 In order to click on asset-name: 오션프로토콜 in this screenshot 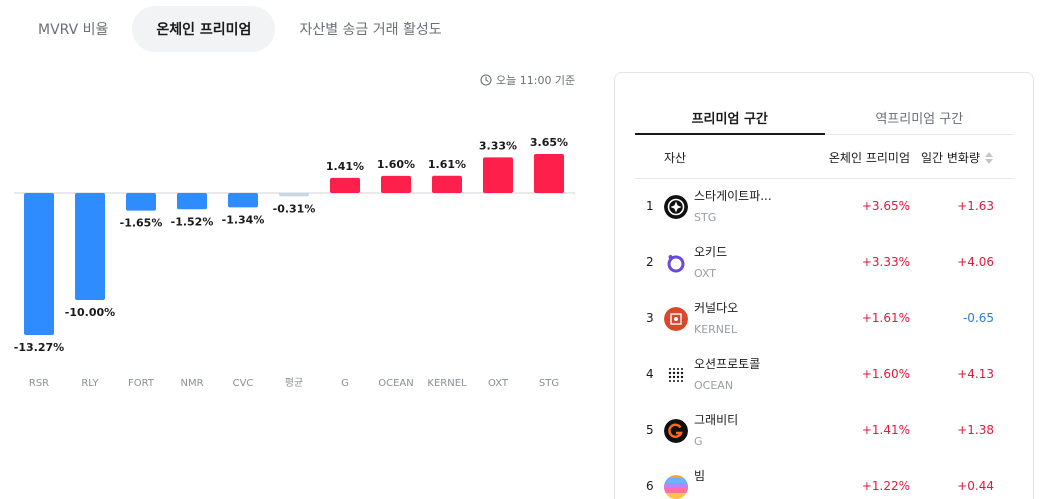, I will do `click(727, 364)`.